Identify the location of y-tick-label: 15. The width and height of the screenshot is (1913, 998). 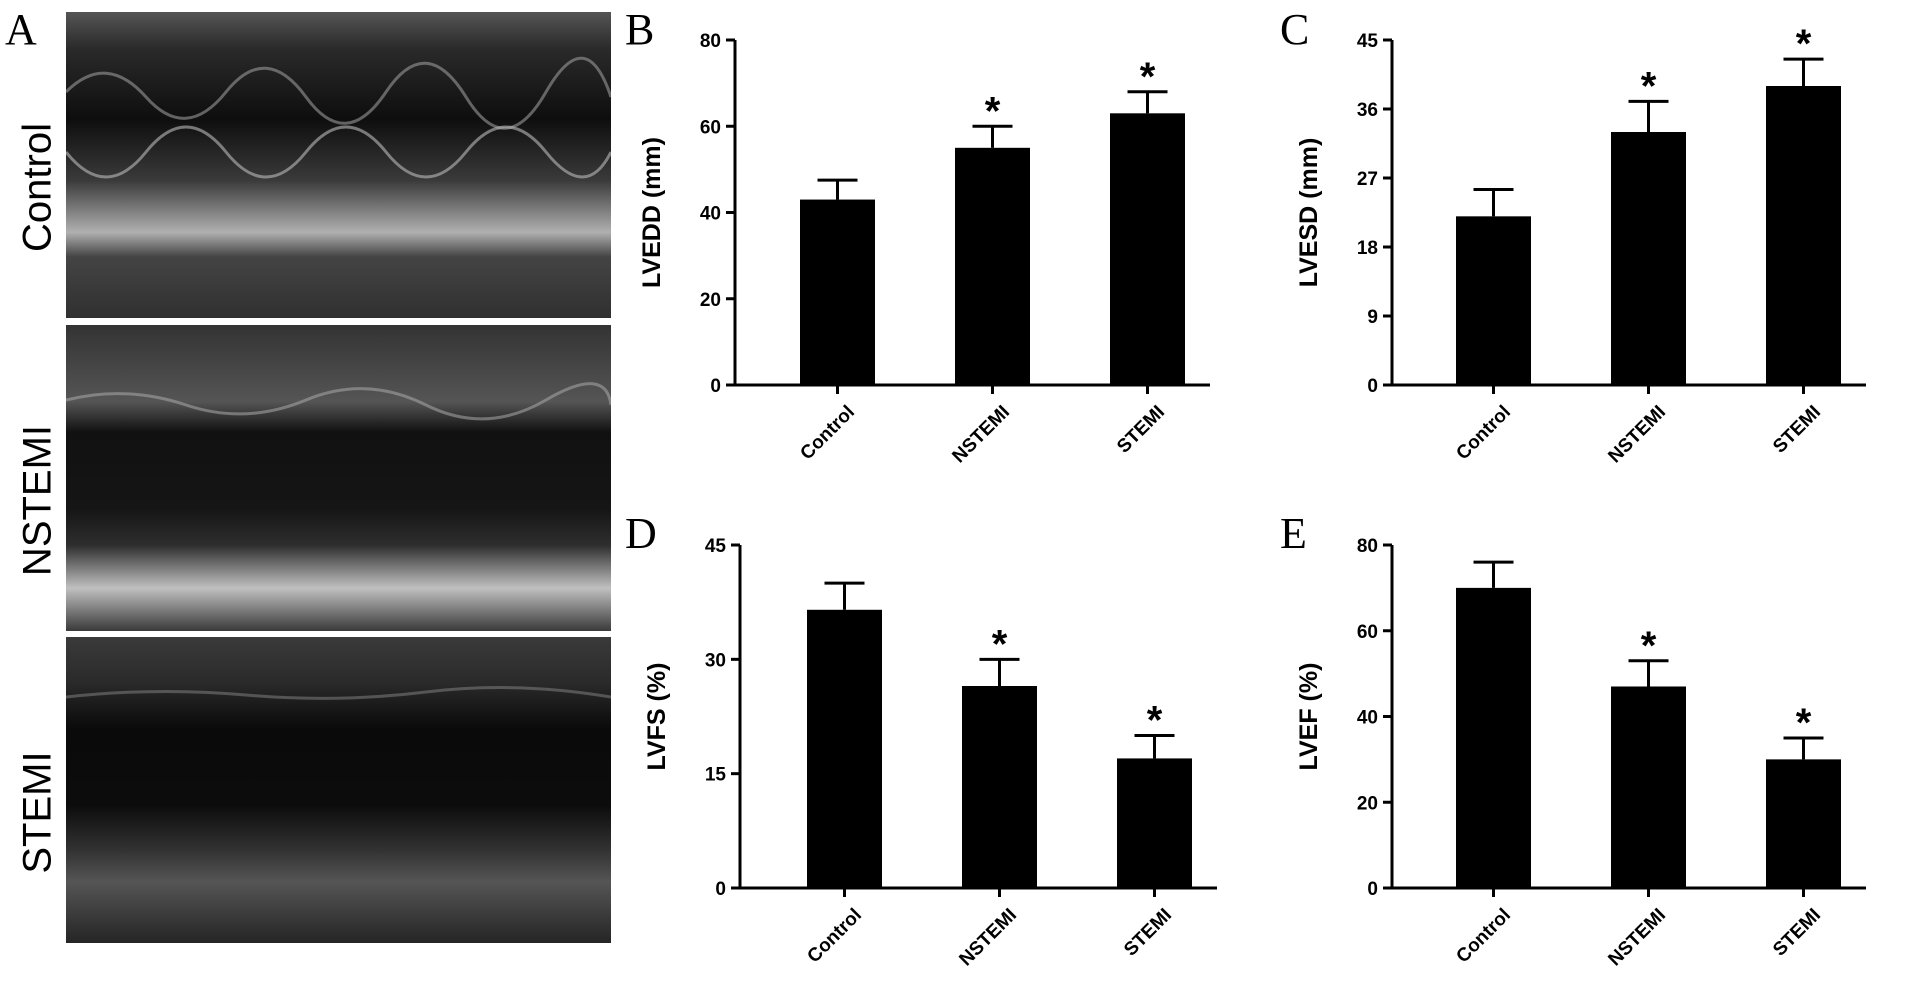
(716, 775).